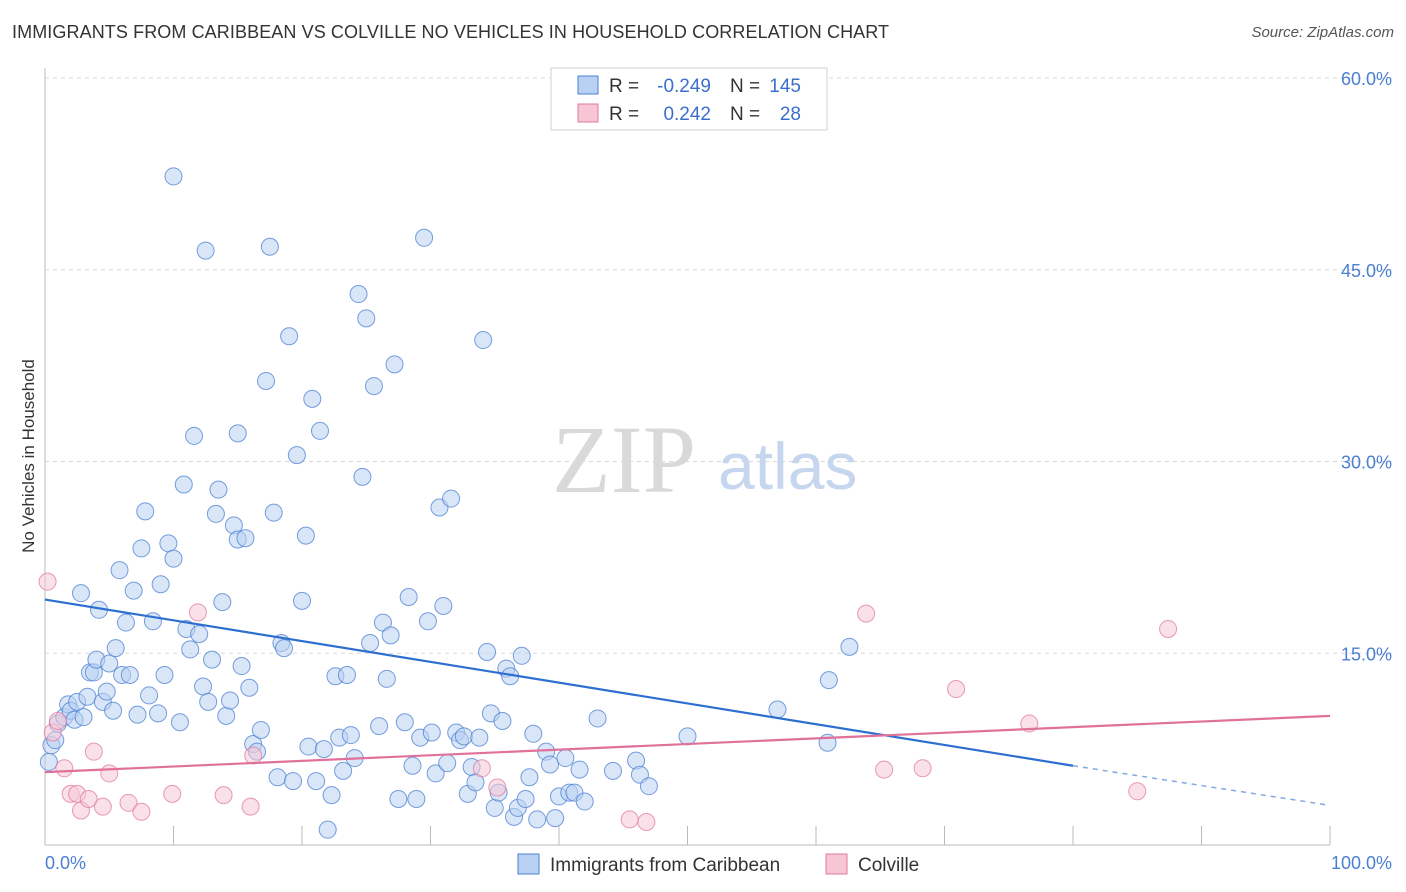 This screenshot has height=892, width=1406. Describe the element at coordinates (588, 85) in the screenshot. I see `stats-swatch-caribbean` at that location.